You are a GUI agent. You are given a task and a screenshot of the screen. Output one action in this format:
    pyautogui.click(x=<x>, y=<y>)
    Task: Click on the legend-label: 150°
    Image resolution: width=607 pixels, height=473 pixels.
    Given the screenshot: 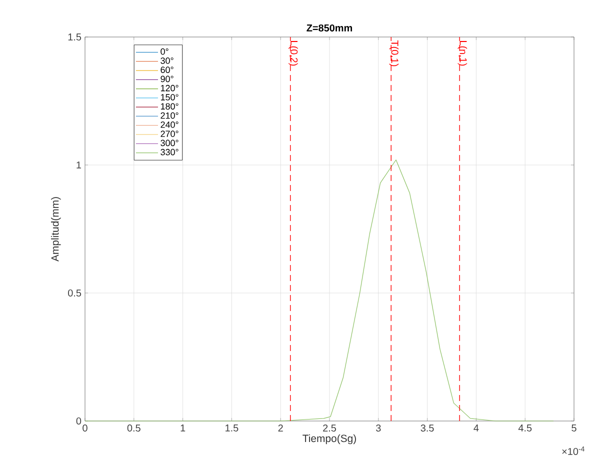 What is the action you would take?
    pyautogui.click(x=169, y=97)
    